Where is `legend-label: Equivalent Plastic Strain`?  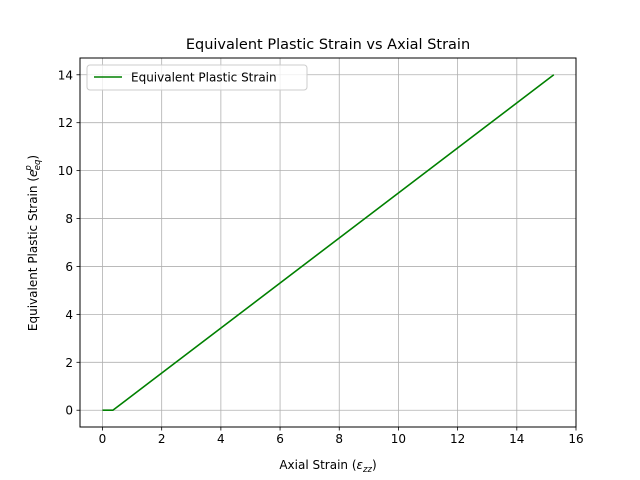 legend-label: Equivalent Plastic Strain is located at coordinates (204, 78).